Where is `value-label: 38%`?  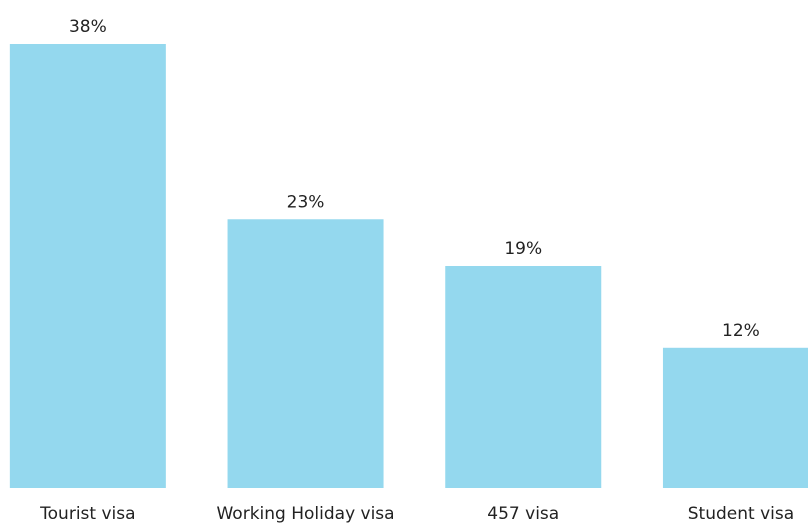
value-label: 38% is located at coordinates (88, 27).